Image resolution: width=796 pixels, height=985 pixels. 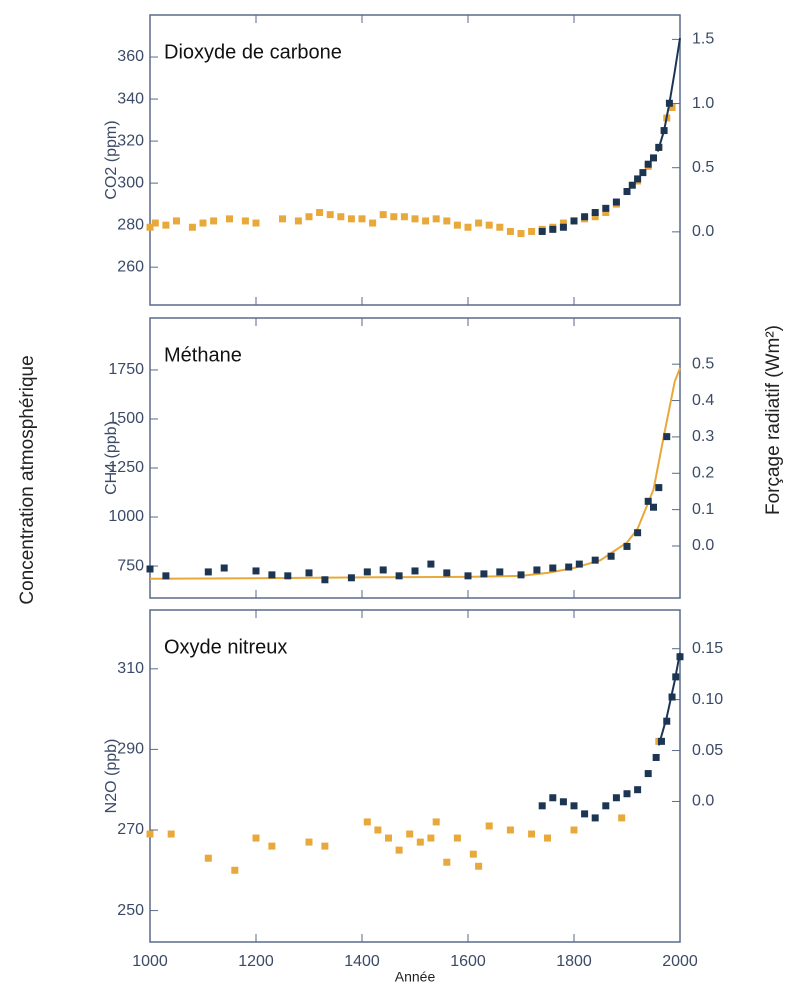 I want to click on y-tick-label: 1500, so click(x=126, y=418).